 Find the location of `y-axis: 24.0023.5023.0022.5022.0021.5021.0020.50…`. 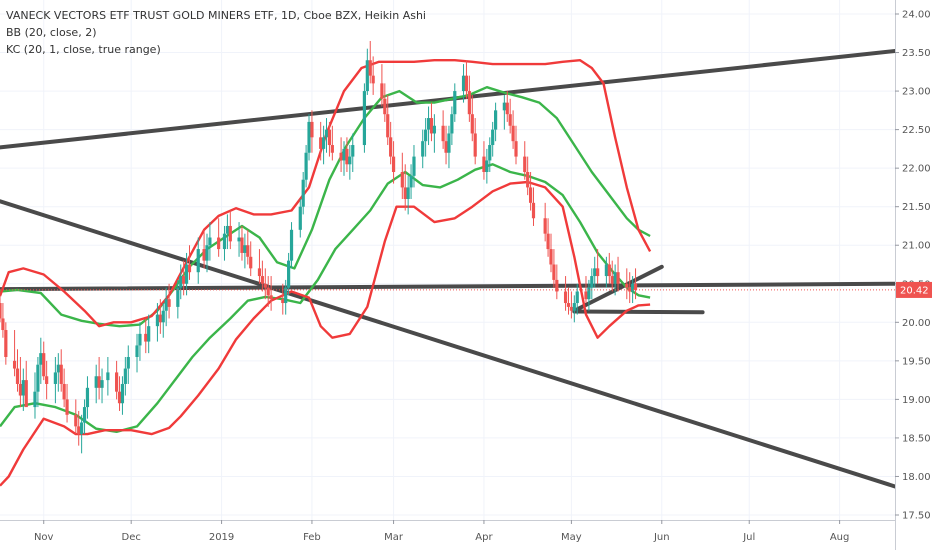

y-axis: 24.0023.5023.0022.5022.0021.5021.0020.50… is located at coordinates (913, 275).